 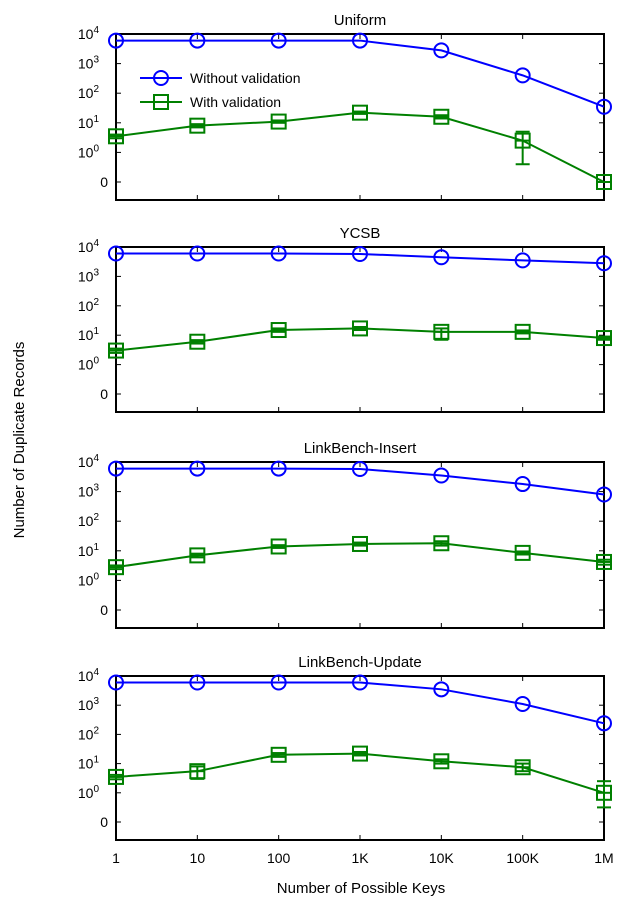 What do you see at coordinates (161, 102) in the screenshot?
I see `legend-marker-square` at bounding box center [161, 102].